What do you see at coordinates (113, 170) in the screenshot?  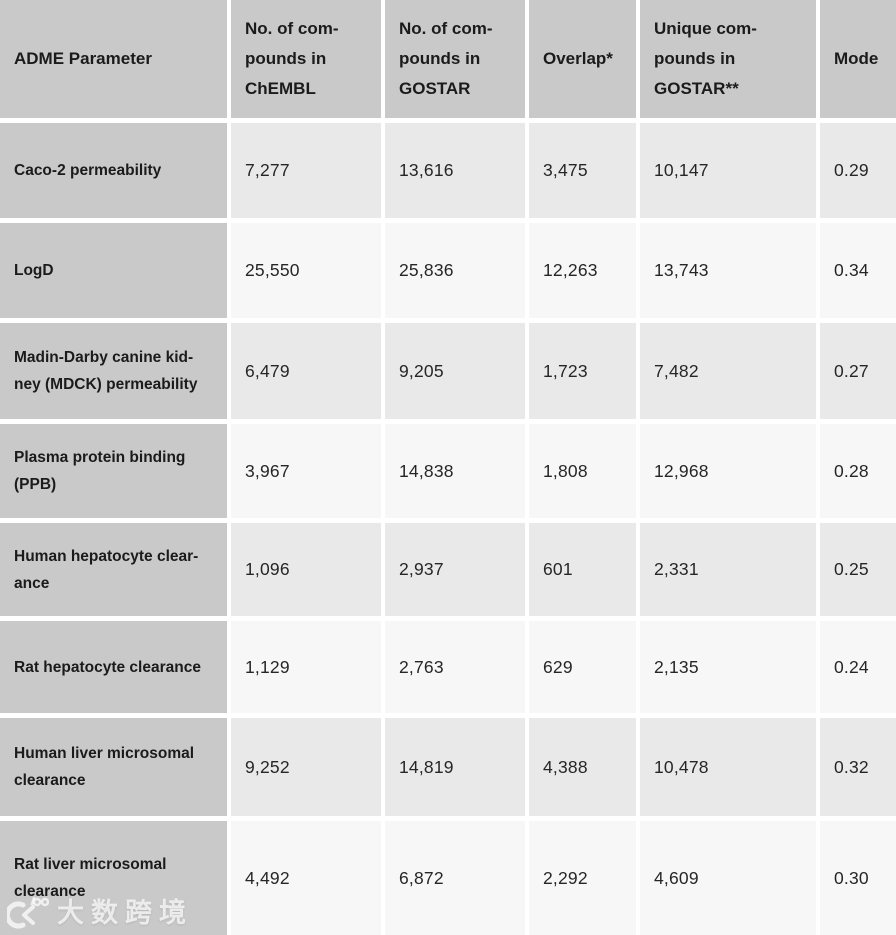 I see `row-parameter: Caco-2 permeability` at bounding box center [113, 170].